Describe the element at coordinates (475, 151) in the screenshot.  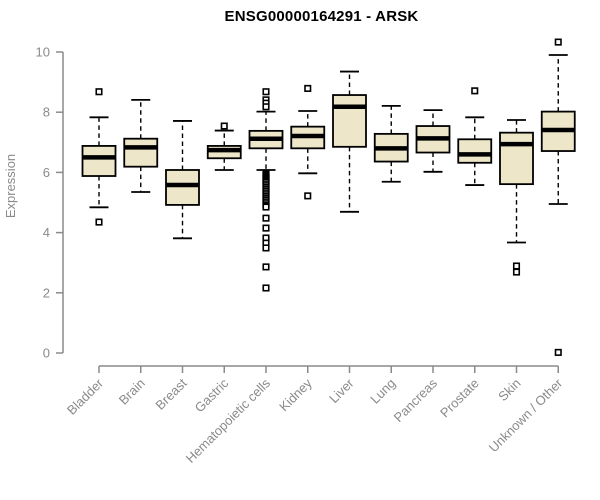
I see `box-prostate` at that location.